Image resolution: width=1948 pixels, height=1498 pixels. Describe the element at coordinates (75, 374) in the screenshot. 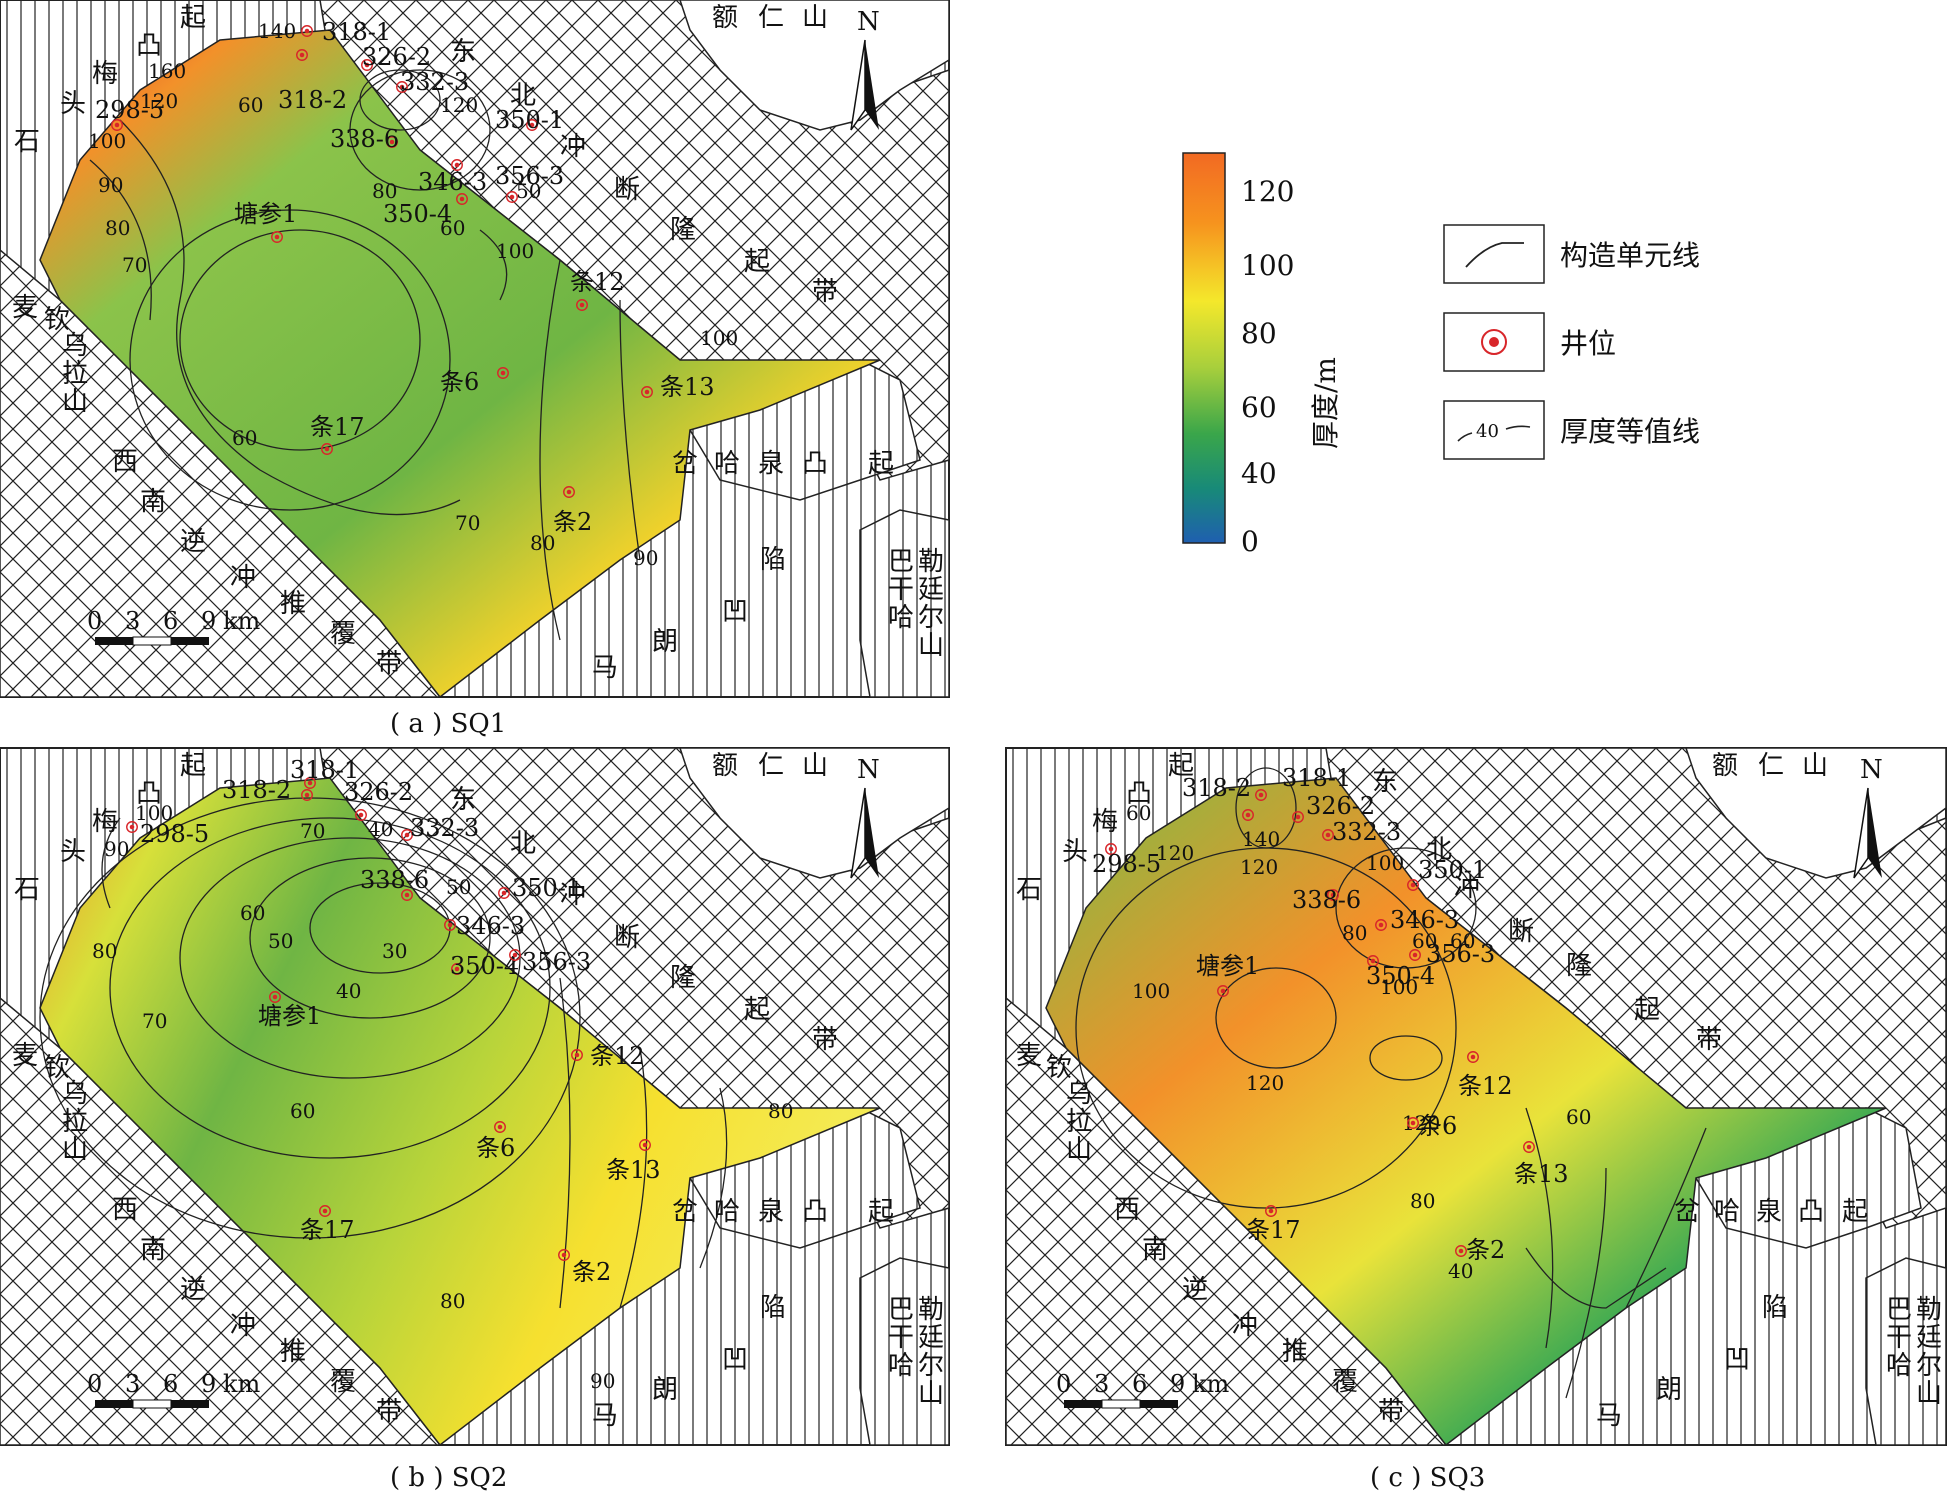

I see `region-char: 拉` at that location.